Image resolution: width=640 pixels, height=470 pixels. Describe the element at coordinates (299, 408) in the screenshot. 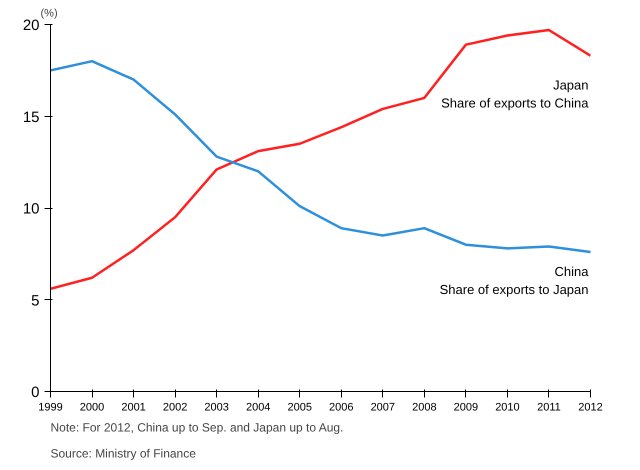

I see `x-tick-label: 2005` at that location.